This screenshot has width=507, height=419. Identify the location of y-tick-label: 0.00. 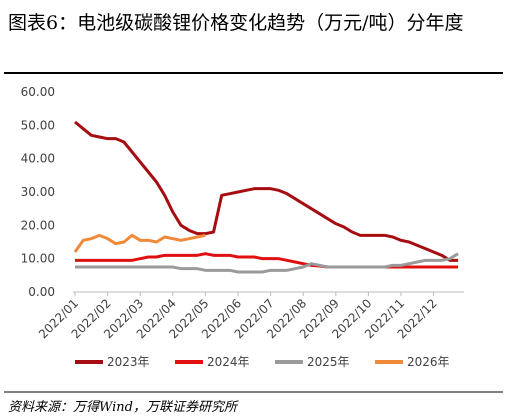
(41, 292).